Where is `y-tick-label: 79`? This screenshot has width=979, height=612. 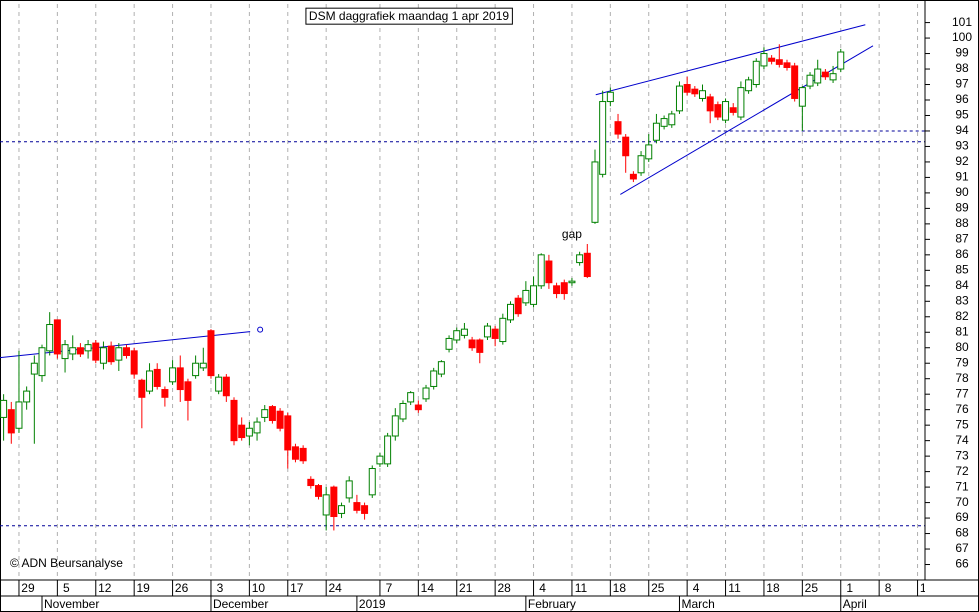
y-tick-label: 79 is located at coordinates (962, 362).